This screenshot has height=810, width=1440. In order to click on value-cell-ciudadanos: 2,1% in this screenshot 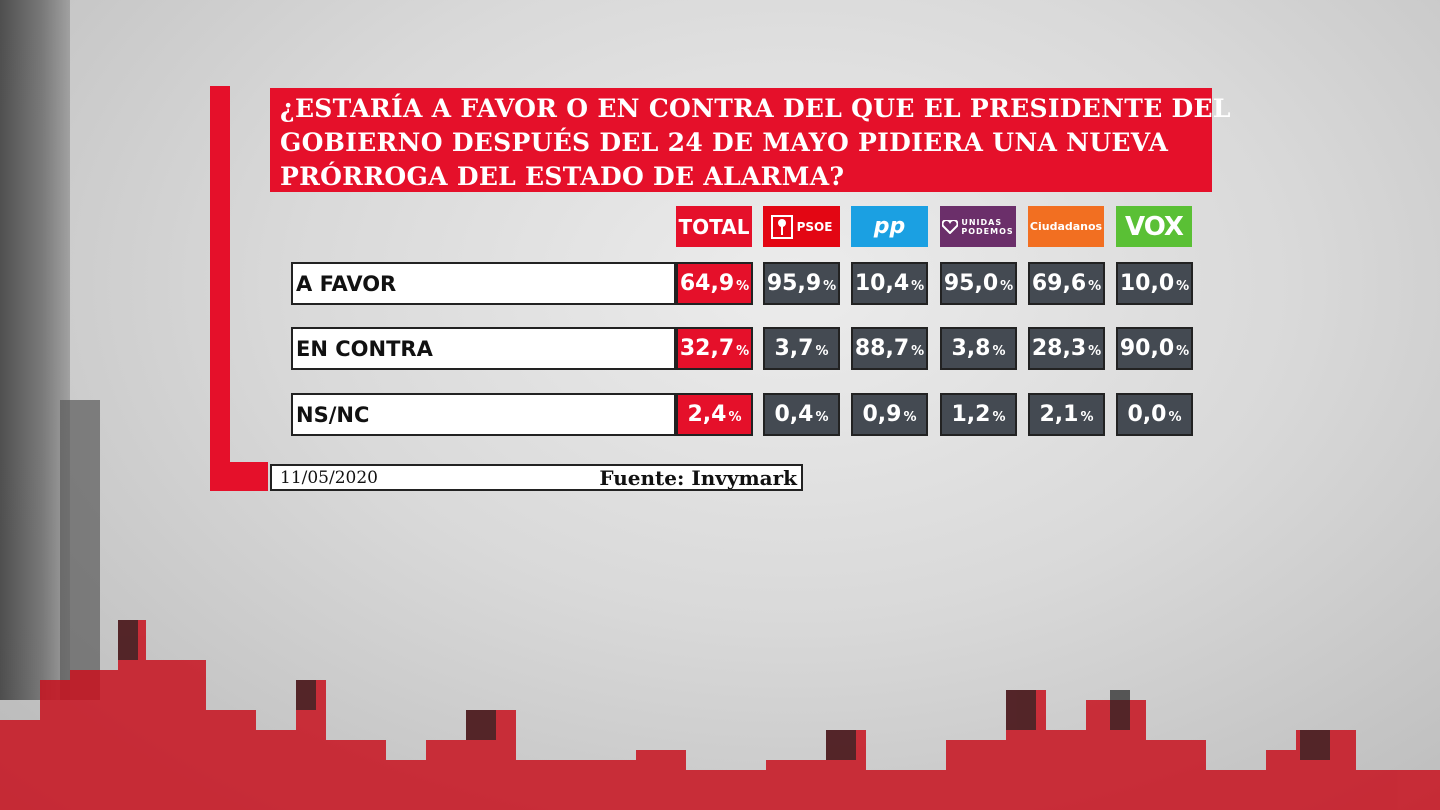, I will do `click(1066, 414)`.